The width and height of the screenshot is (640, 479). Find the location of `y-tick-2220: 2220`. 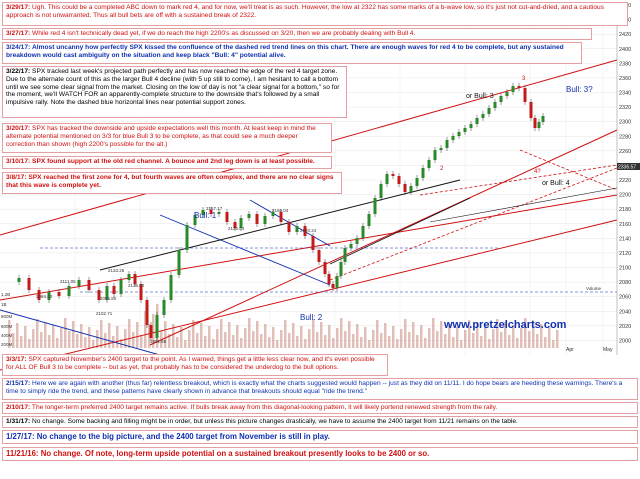

y-tick-2220: 2220 is located at coordinates (625, 181).